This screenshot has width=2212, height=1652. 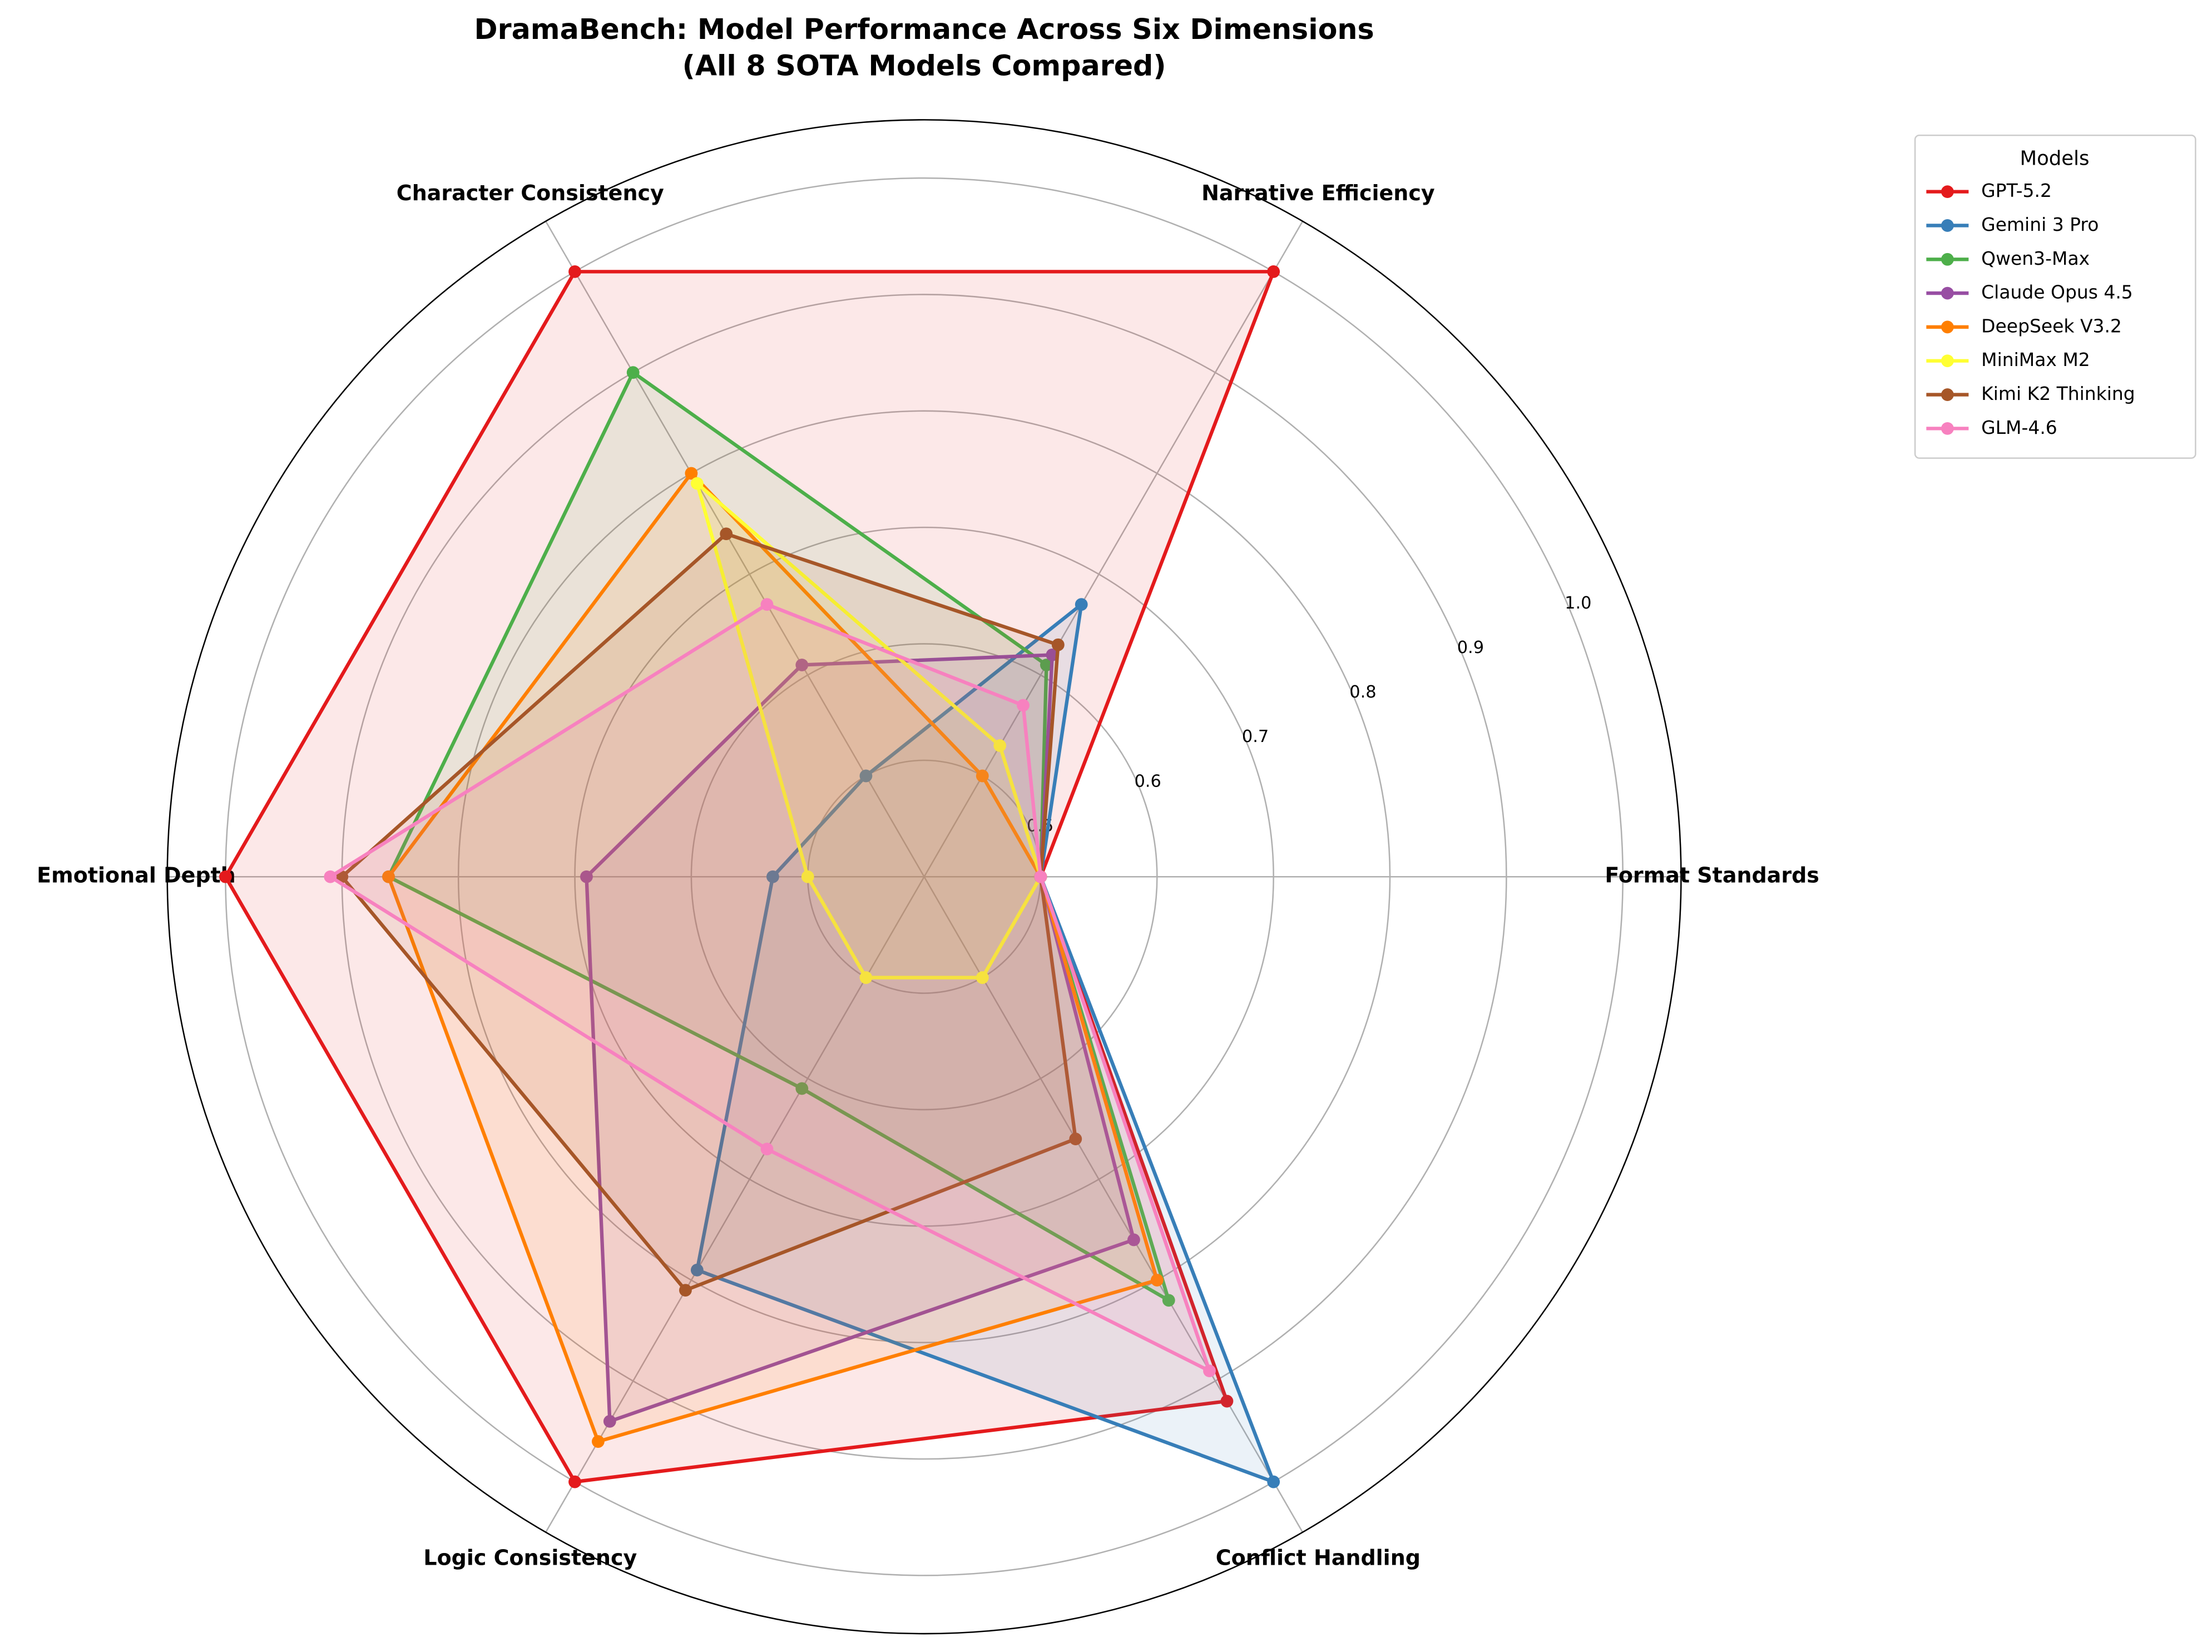 What do you see at coordinates (2058, 393) in the screenshot?
I see `legend-label: Kimi K2 Thinking` at bounding box center [2058, 393].